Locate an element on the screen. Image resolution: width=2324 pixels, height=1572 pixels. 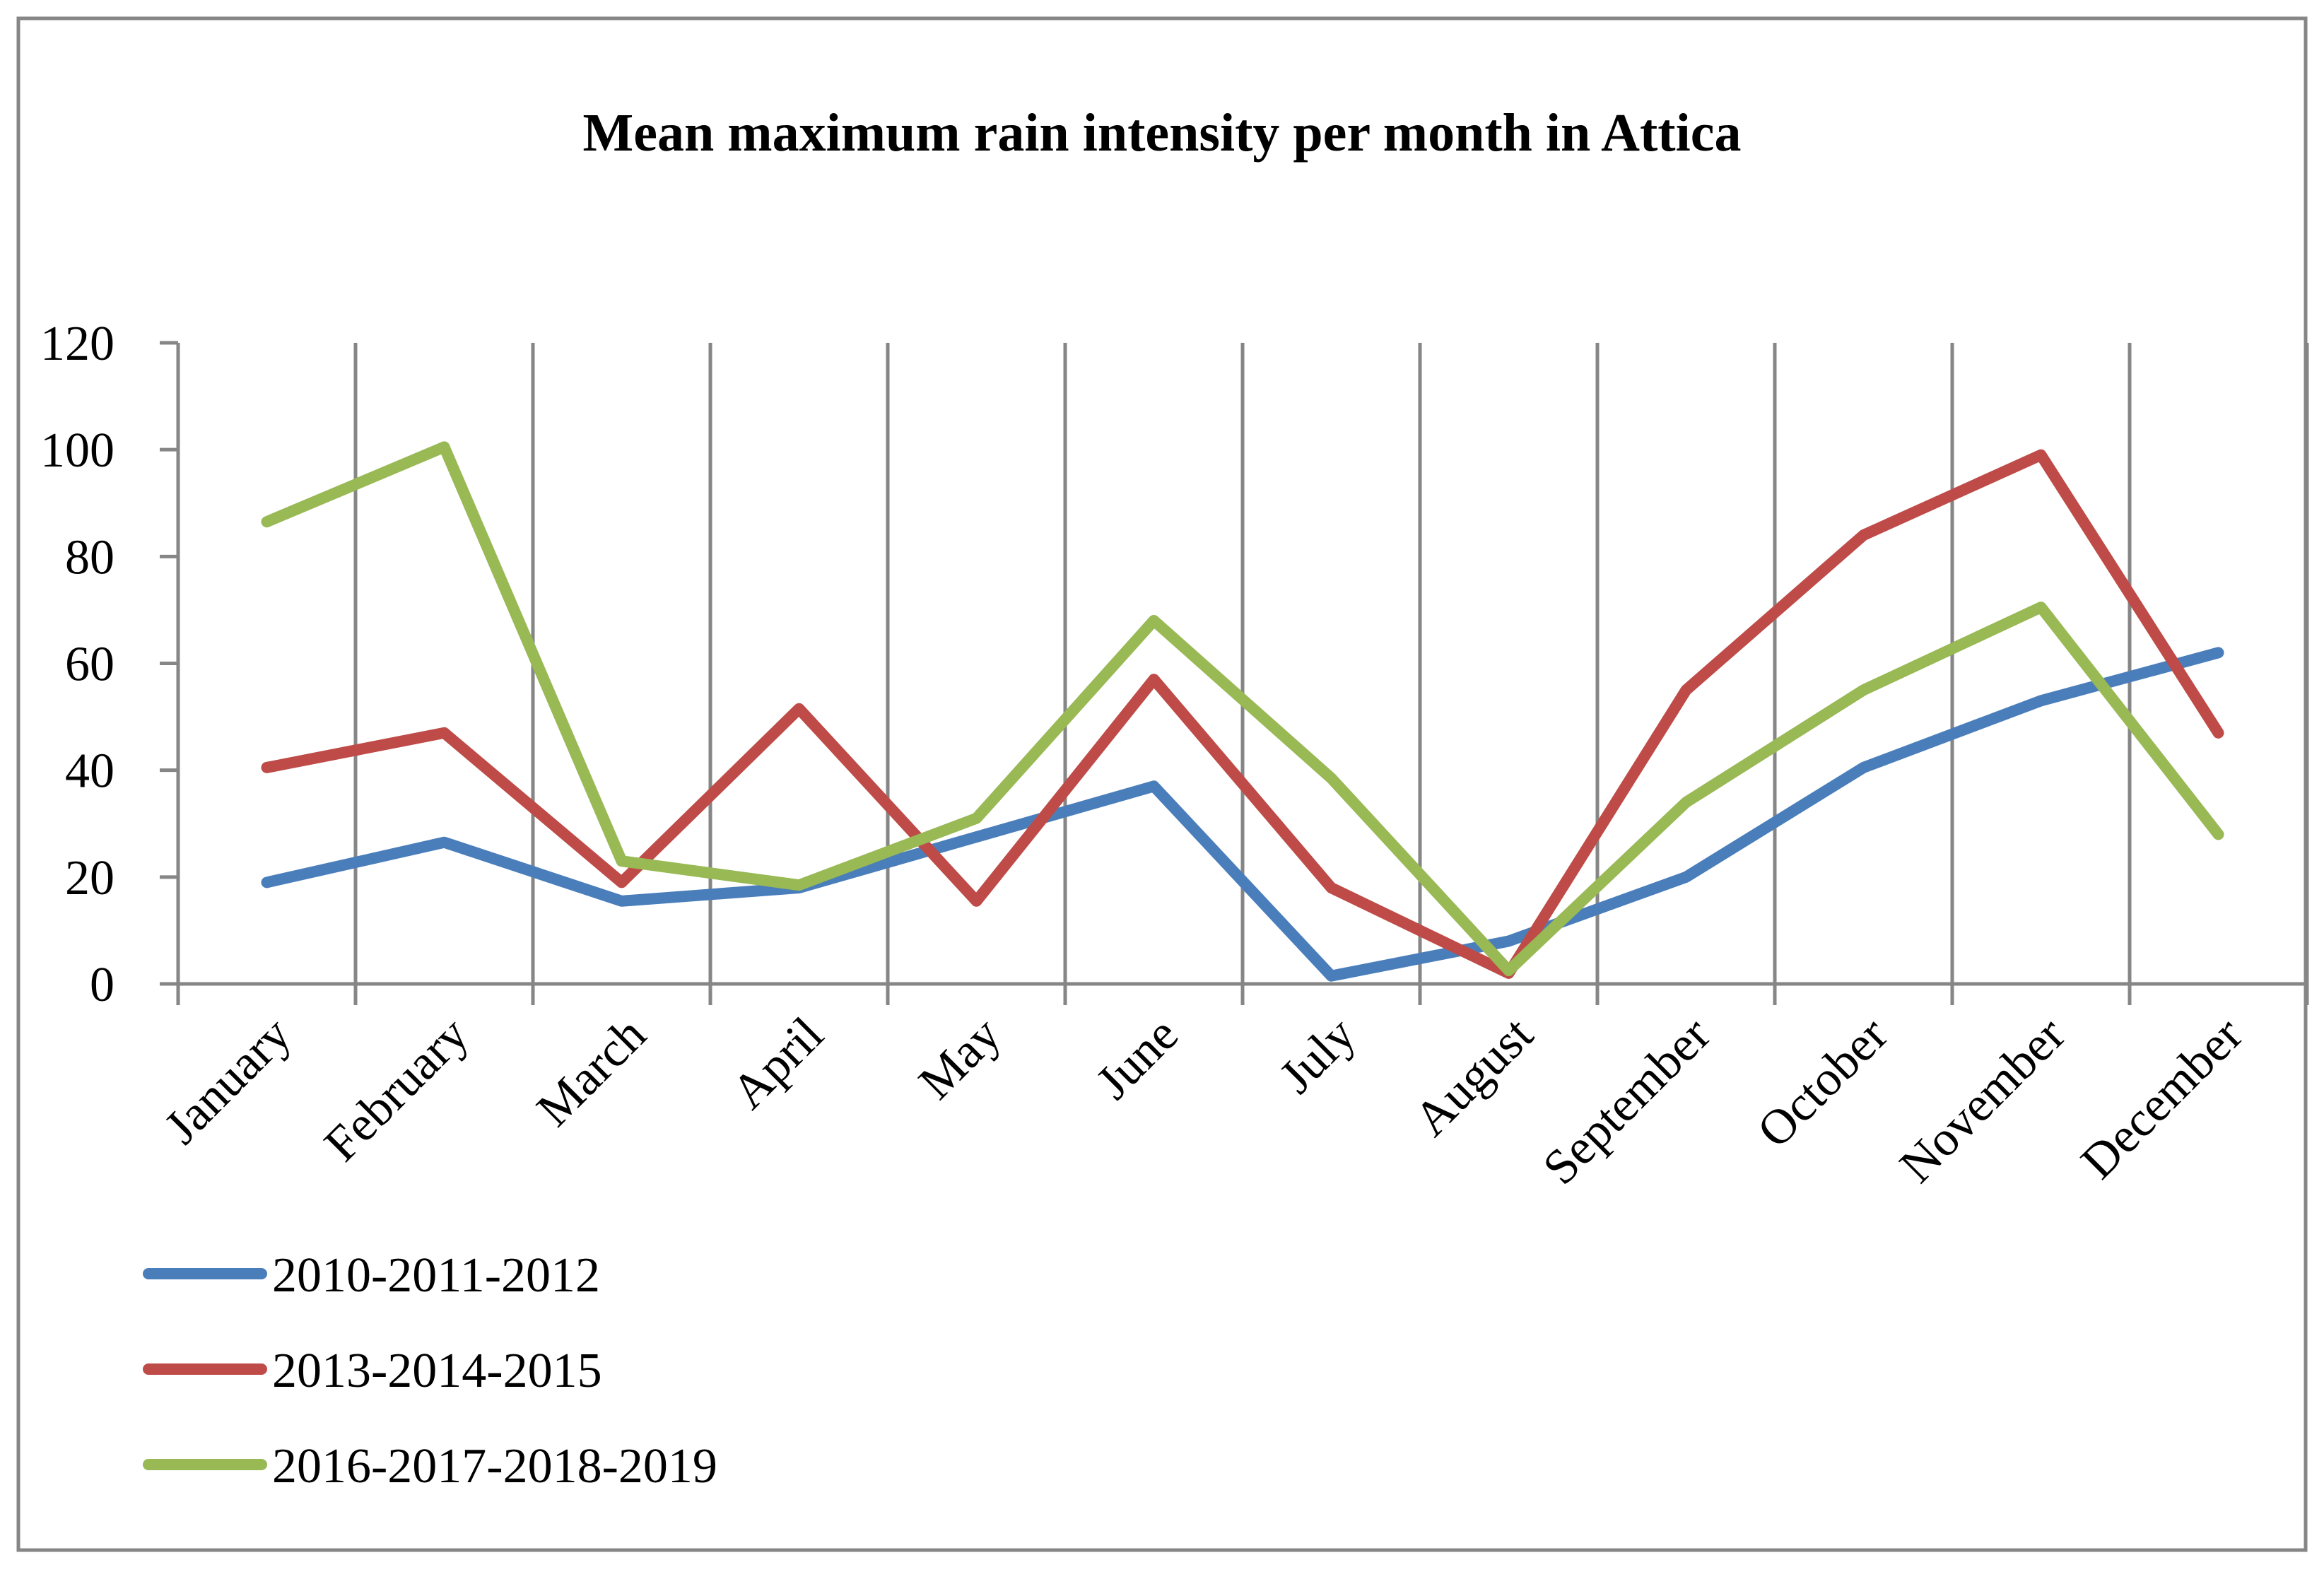
y-tick-label: 40 is located at coordinates (90, 772).